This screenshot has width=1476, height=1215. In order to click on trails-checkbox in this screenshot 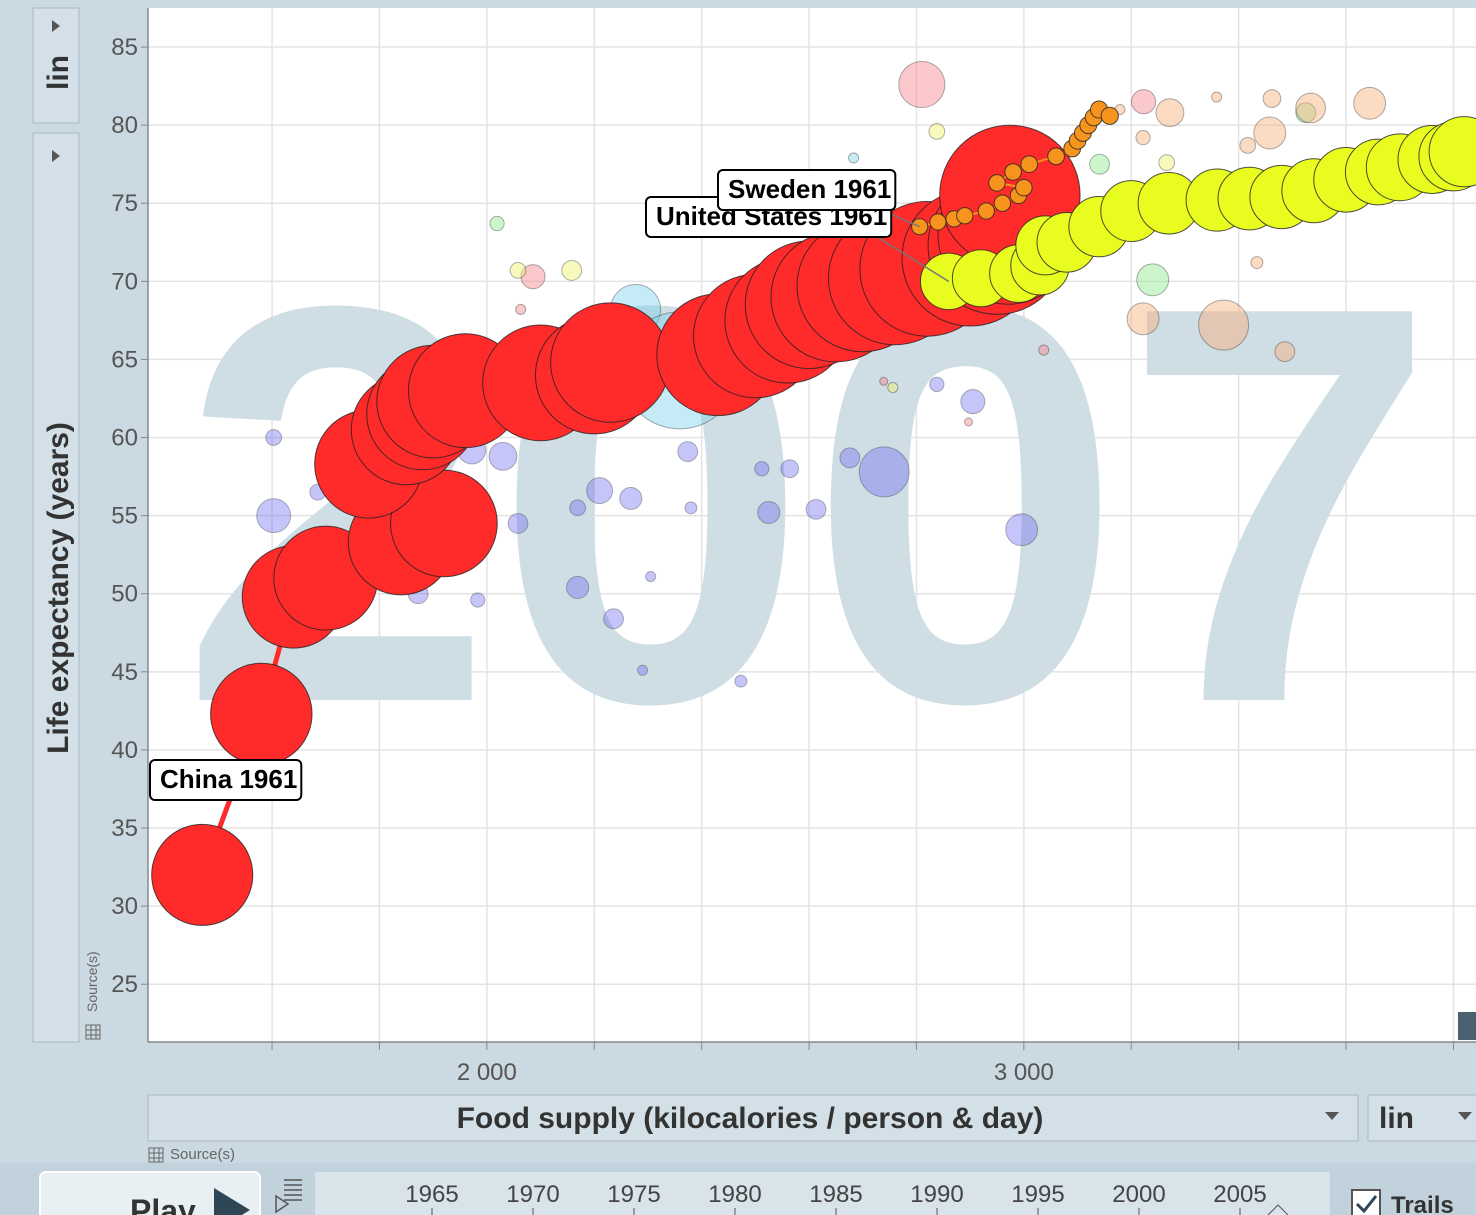, I will do `click(1366, 1202)`.